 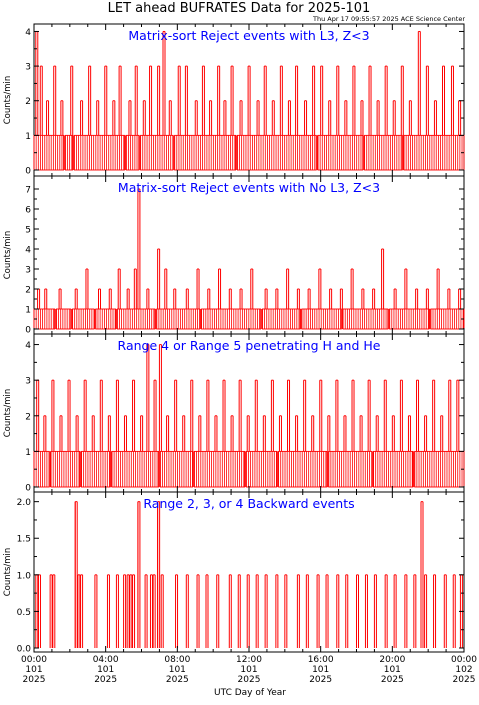 I want to click on y-tick-label: 0.5, so click(x=24, y=613).